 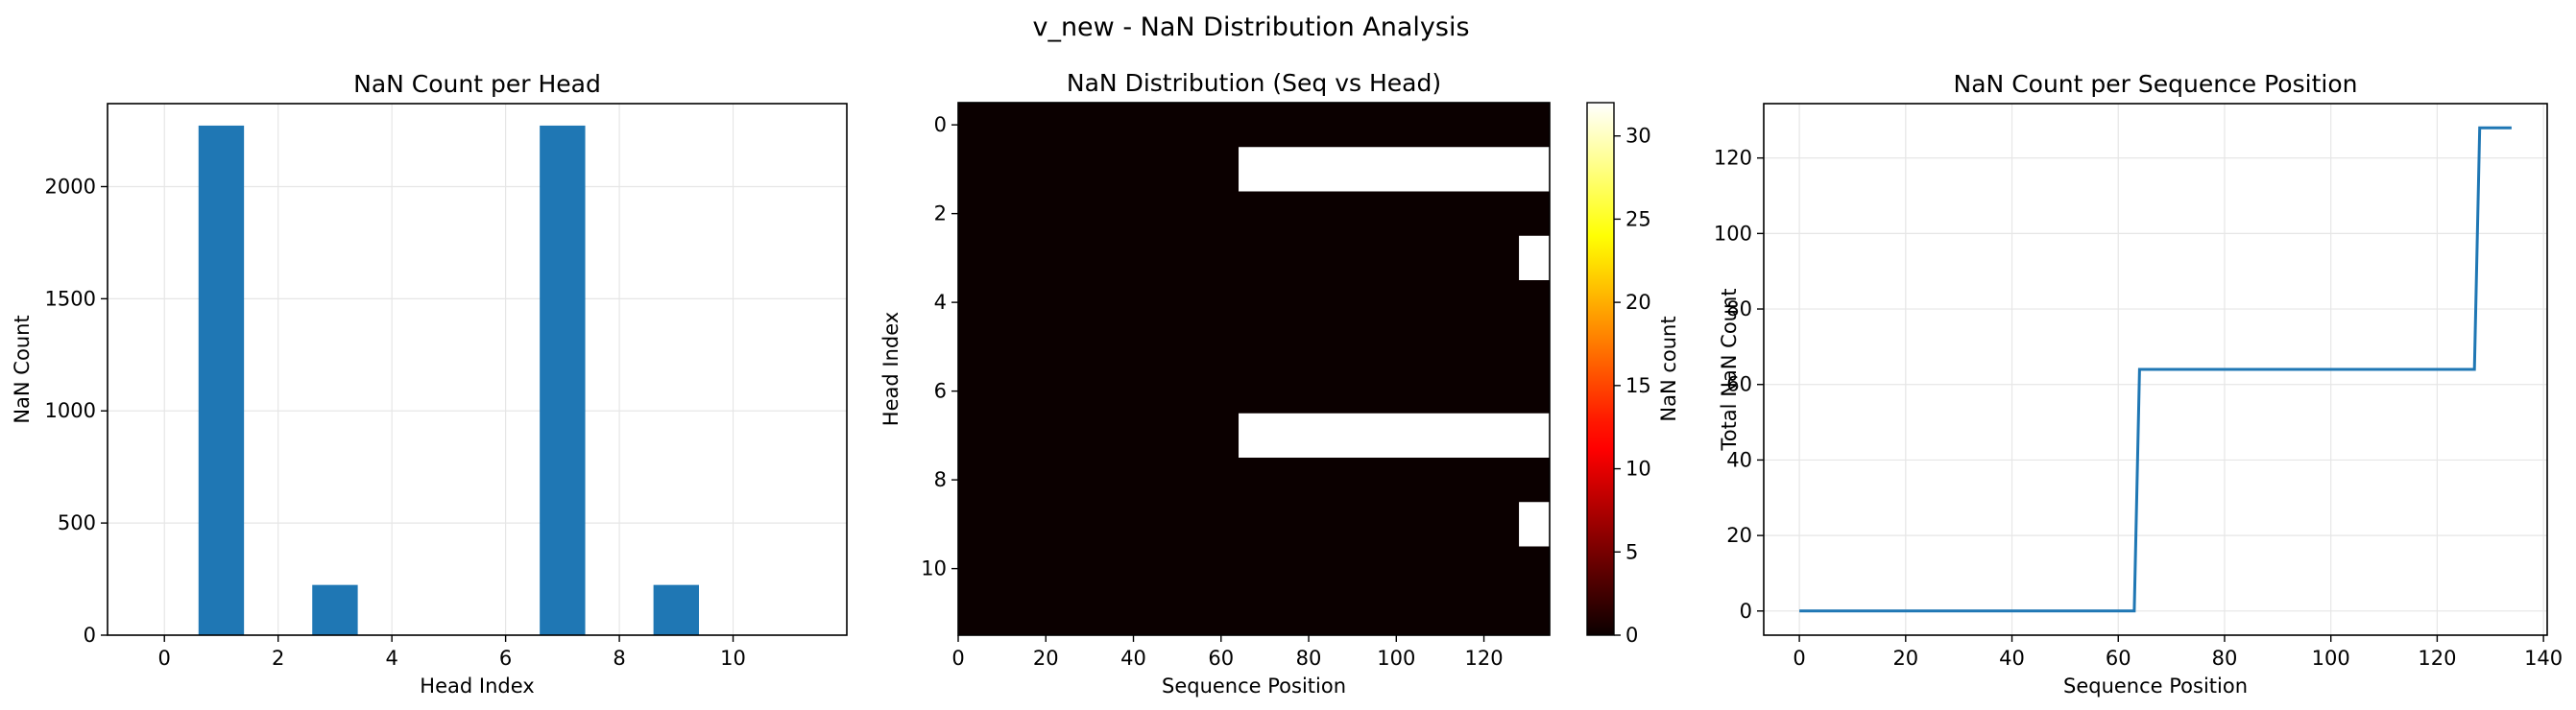 I want to click on x-tick-label: 140, so click(x=2543, y=658).